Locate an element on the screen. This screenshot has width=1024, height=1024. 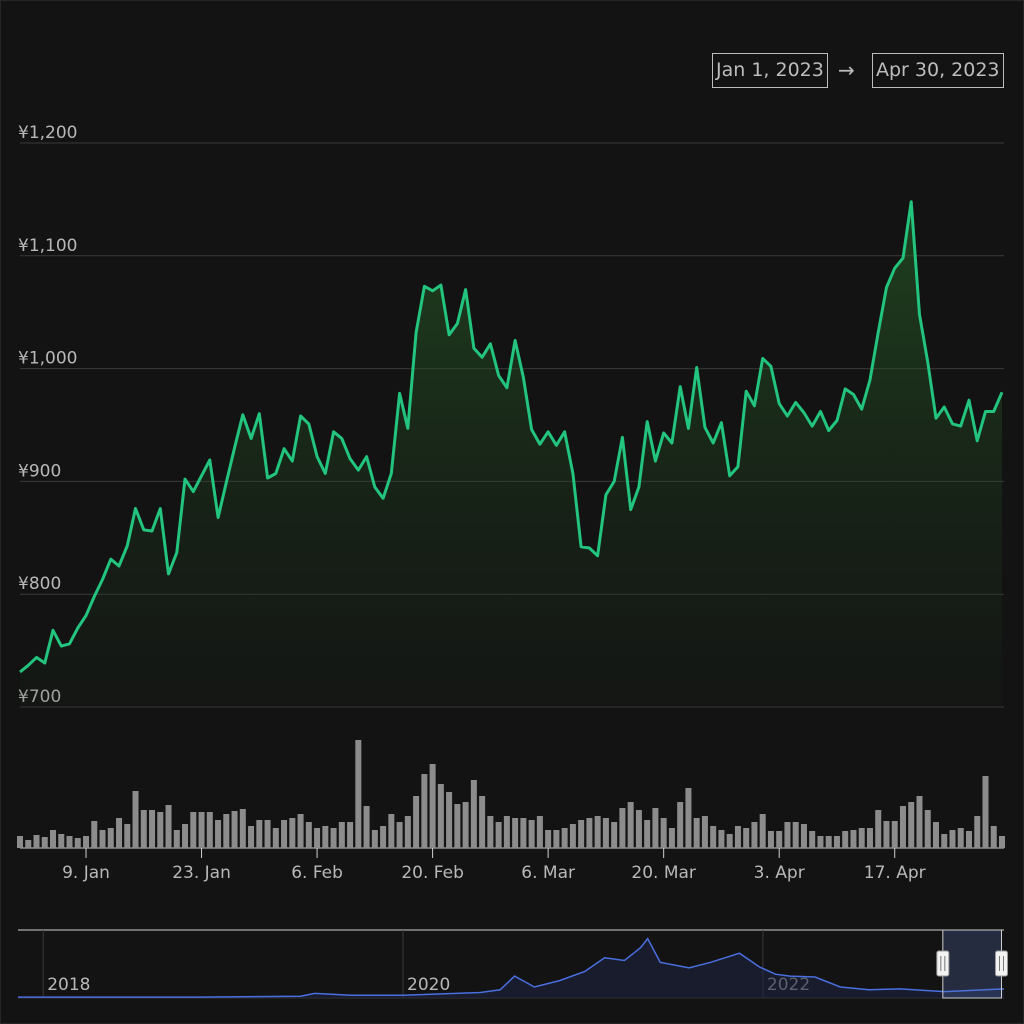
range-from-input: Jan 1, 2023 is located at coordinates (770, 70).